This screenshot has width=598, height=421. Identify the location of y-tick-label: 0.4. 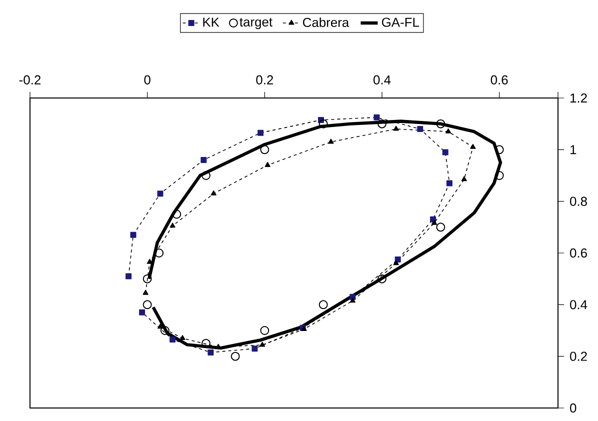
(579, 305).